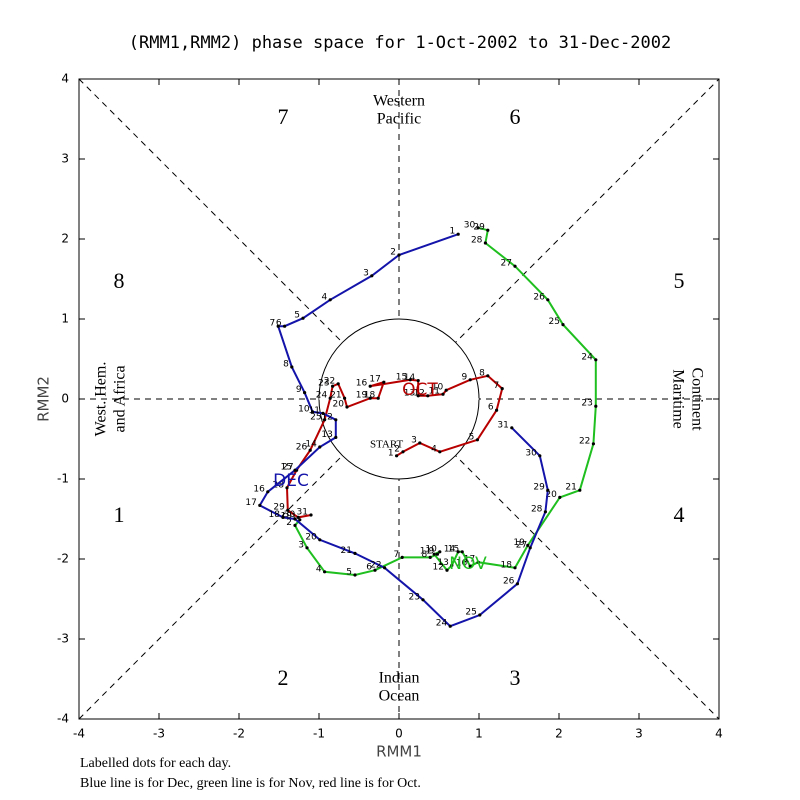 Image resolution: width=800 pixels, height=800 pixels. I want to click on day-label: 15, so click(286, 468).